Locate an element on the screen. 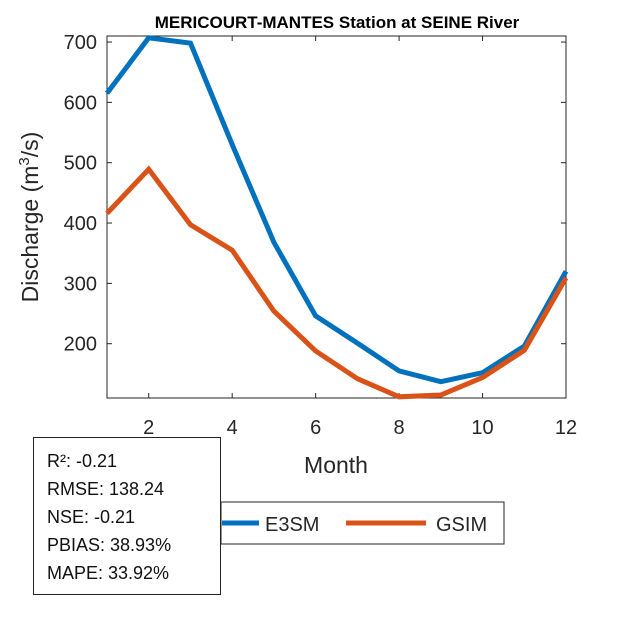 The height and width of the screenshot is (625, 625). legend-label-gsim: GSIM is located at coordinates (461, 525).